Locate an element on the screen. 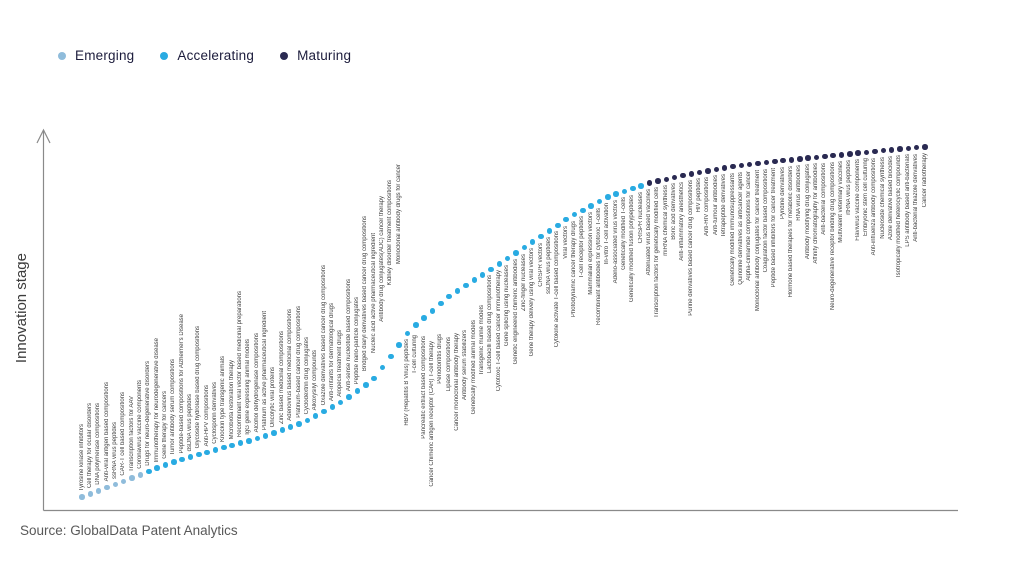 The width and height of the screenshot is (1024, 576). data-point-label: Coronavirus vaccine components is located at coordinates (139, 424).